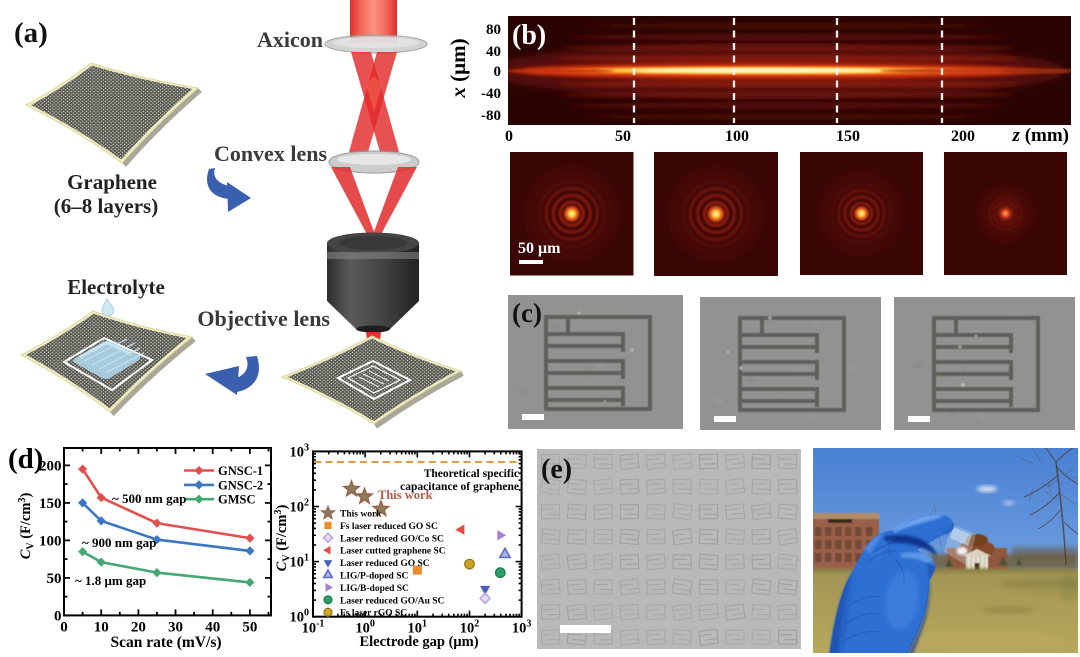  I want to click on svg-text: (a), so click(31, 33).